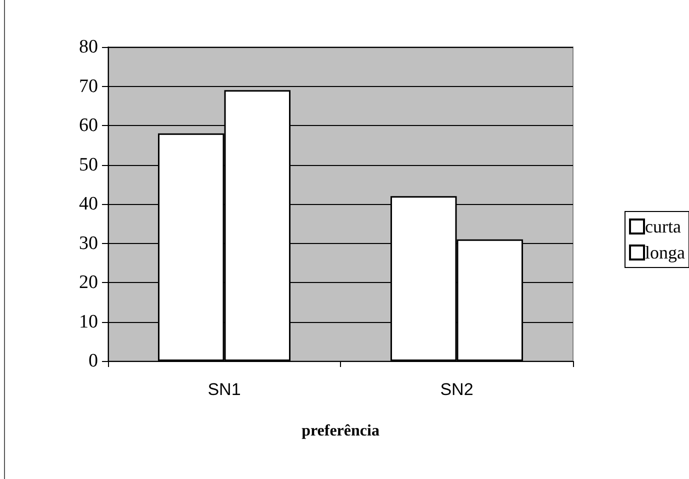 The height and width of the screenshot is (479, 689). I want to click on y-tick-label: 40, so click(88, 204).